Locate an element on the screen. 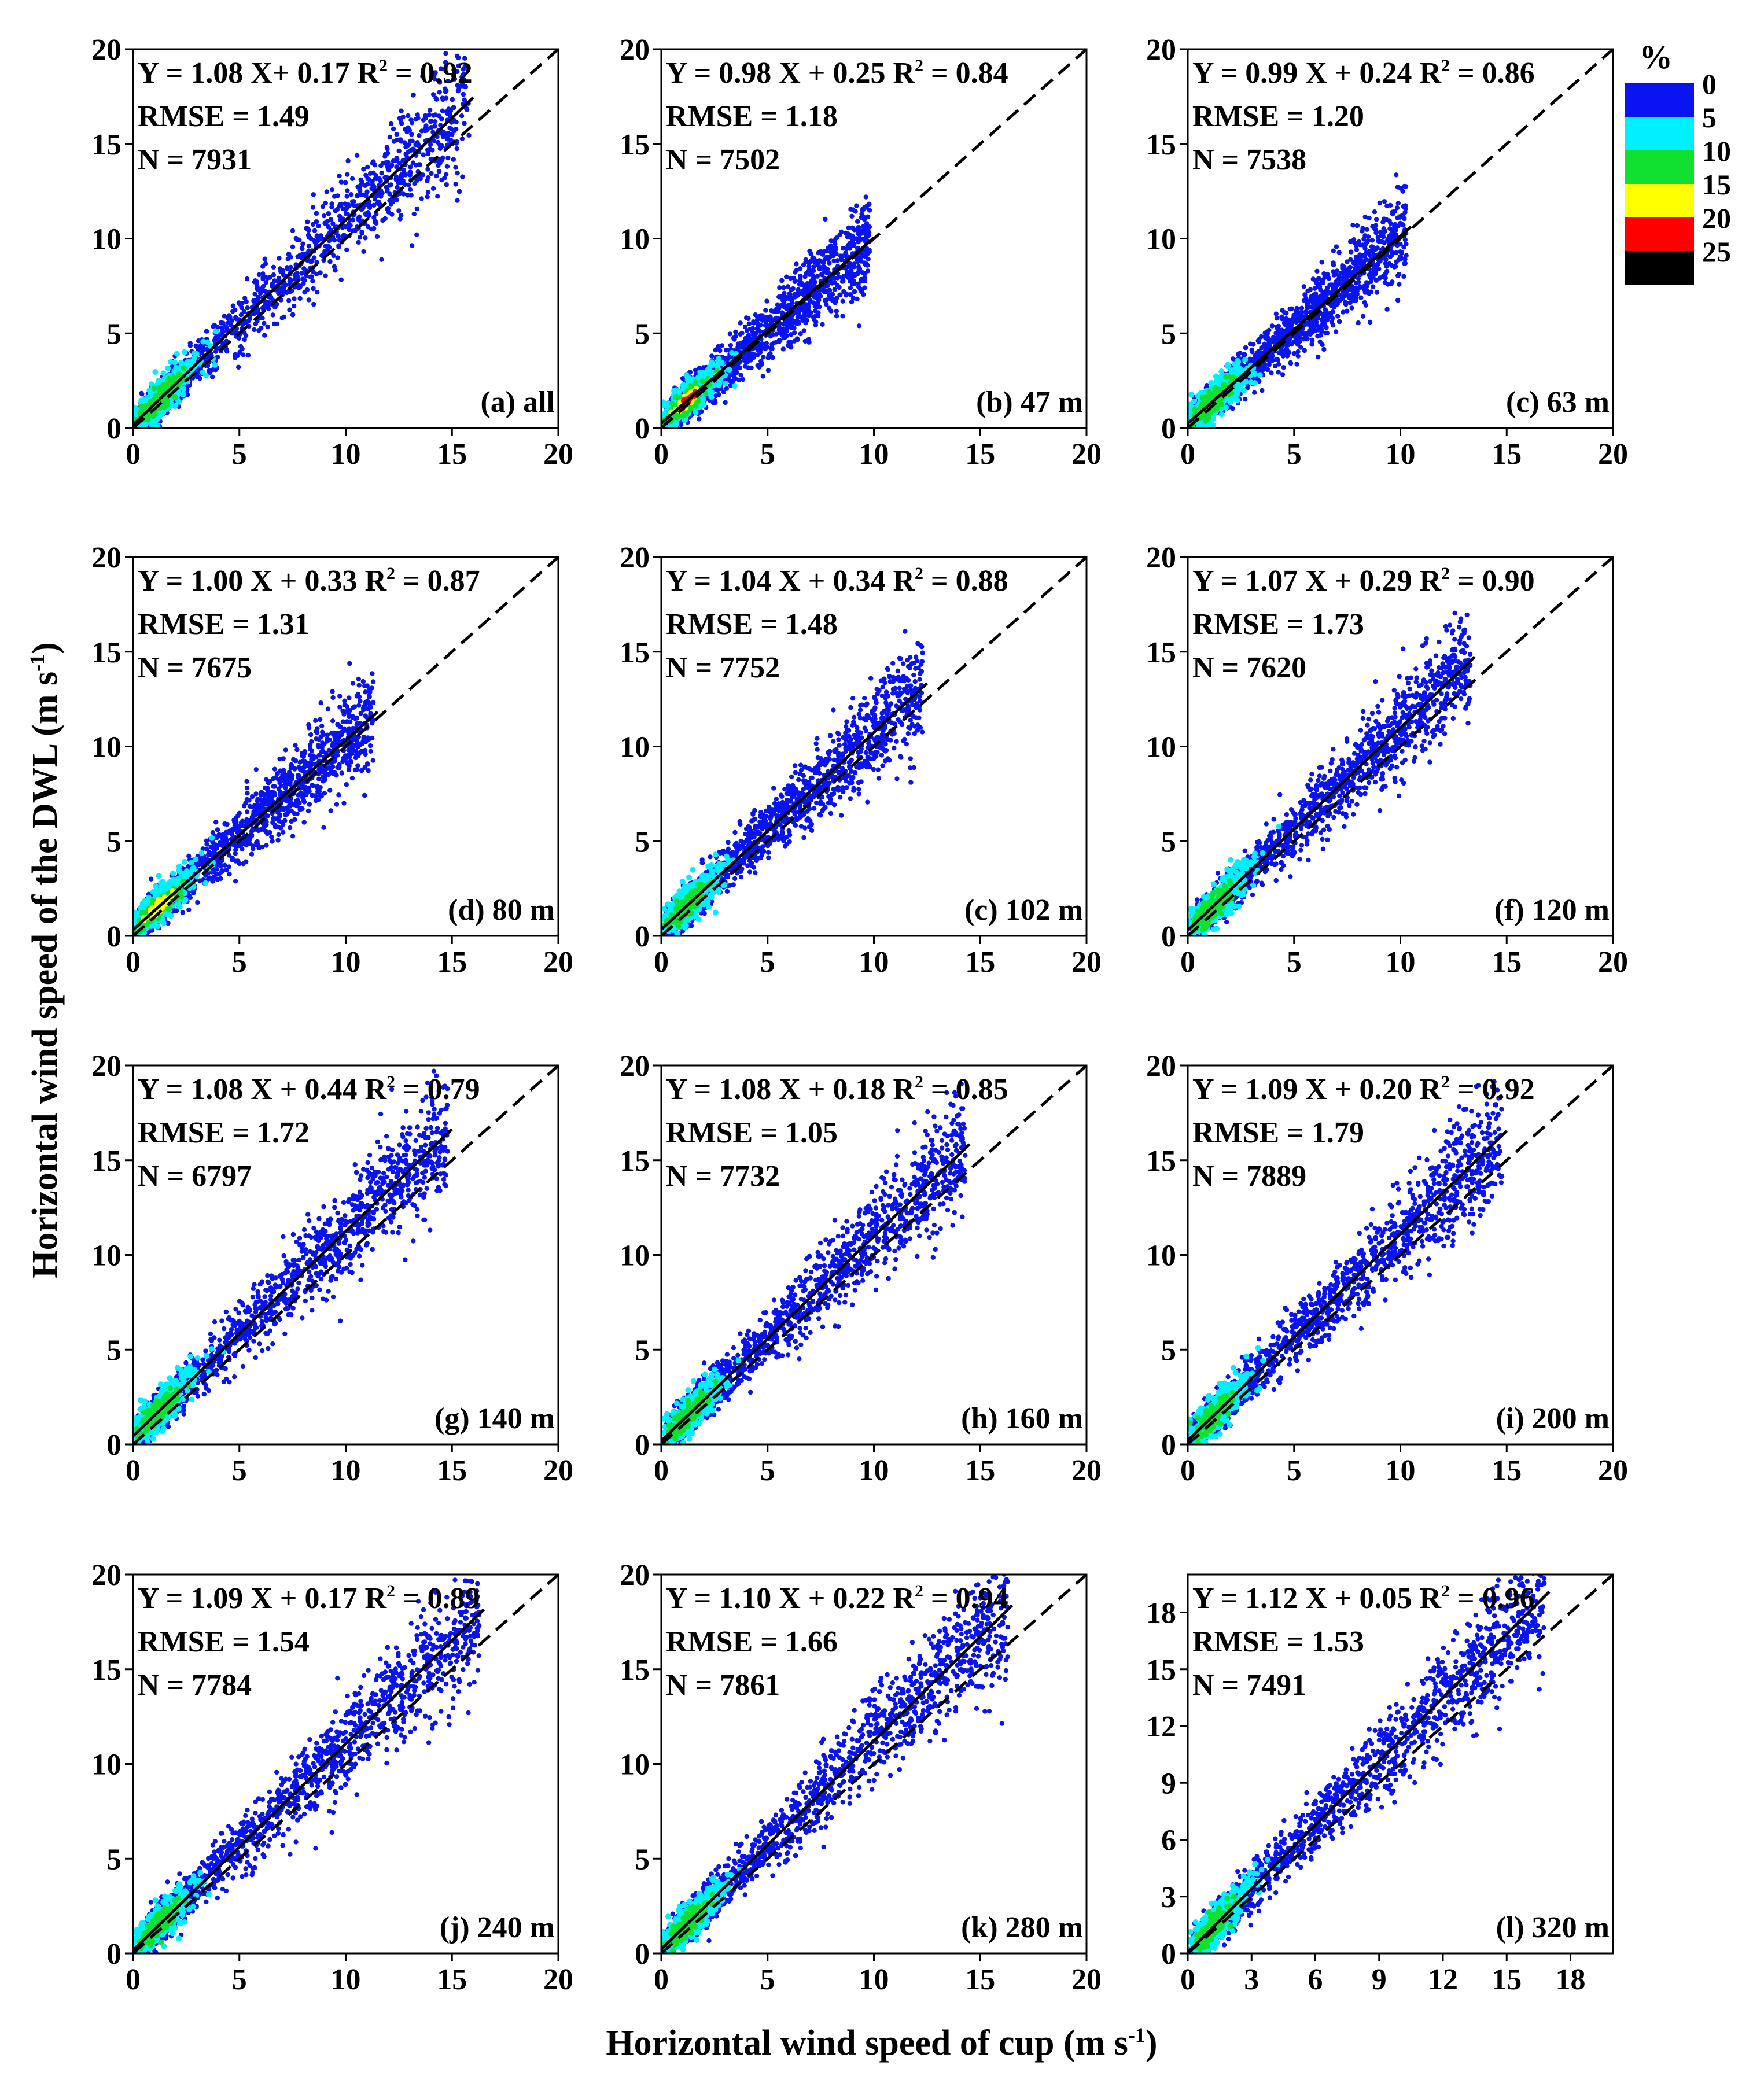  x-tick-label: 15 is located at coordinates (452, 455).